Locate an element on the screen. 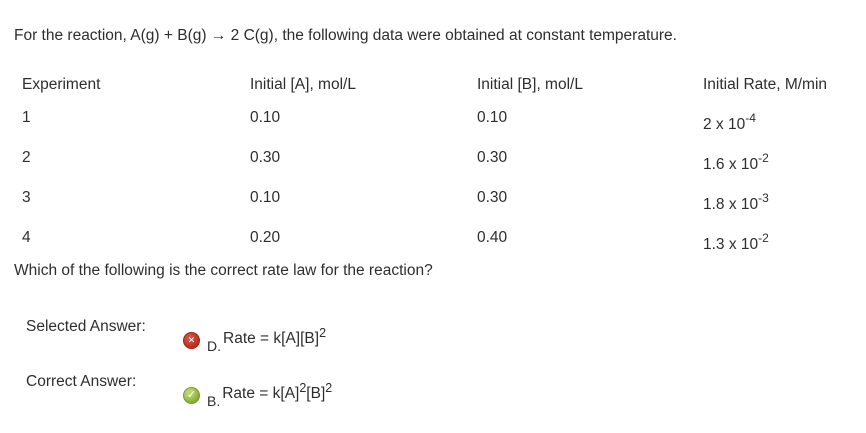 The height and width of the screenshot is (433, 866). experiment-number: 3 is located at coordinates (26, 197).